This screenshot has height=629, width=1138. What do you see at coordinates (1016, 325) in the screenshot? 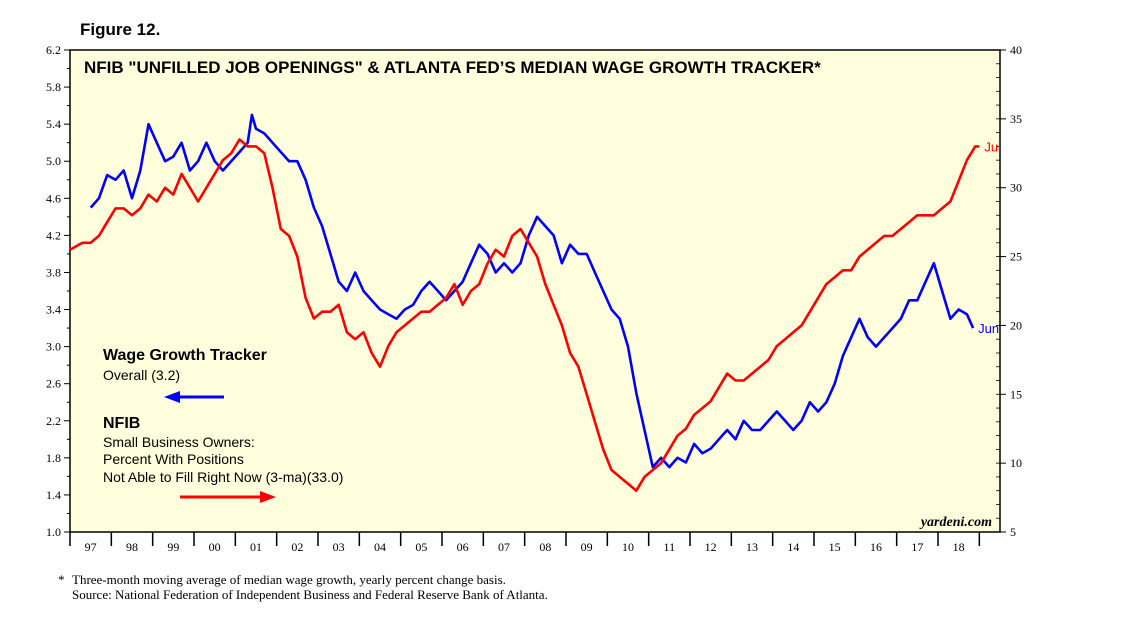
I see `y-right-label-3: 20` at bounding box center [1016, 325].